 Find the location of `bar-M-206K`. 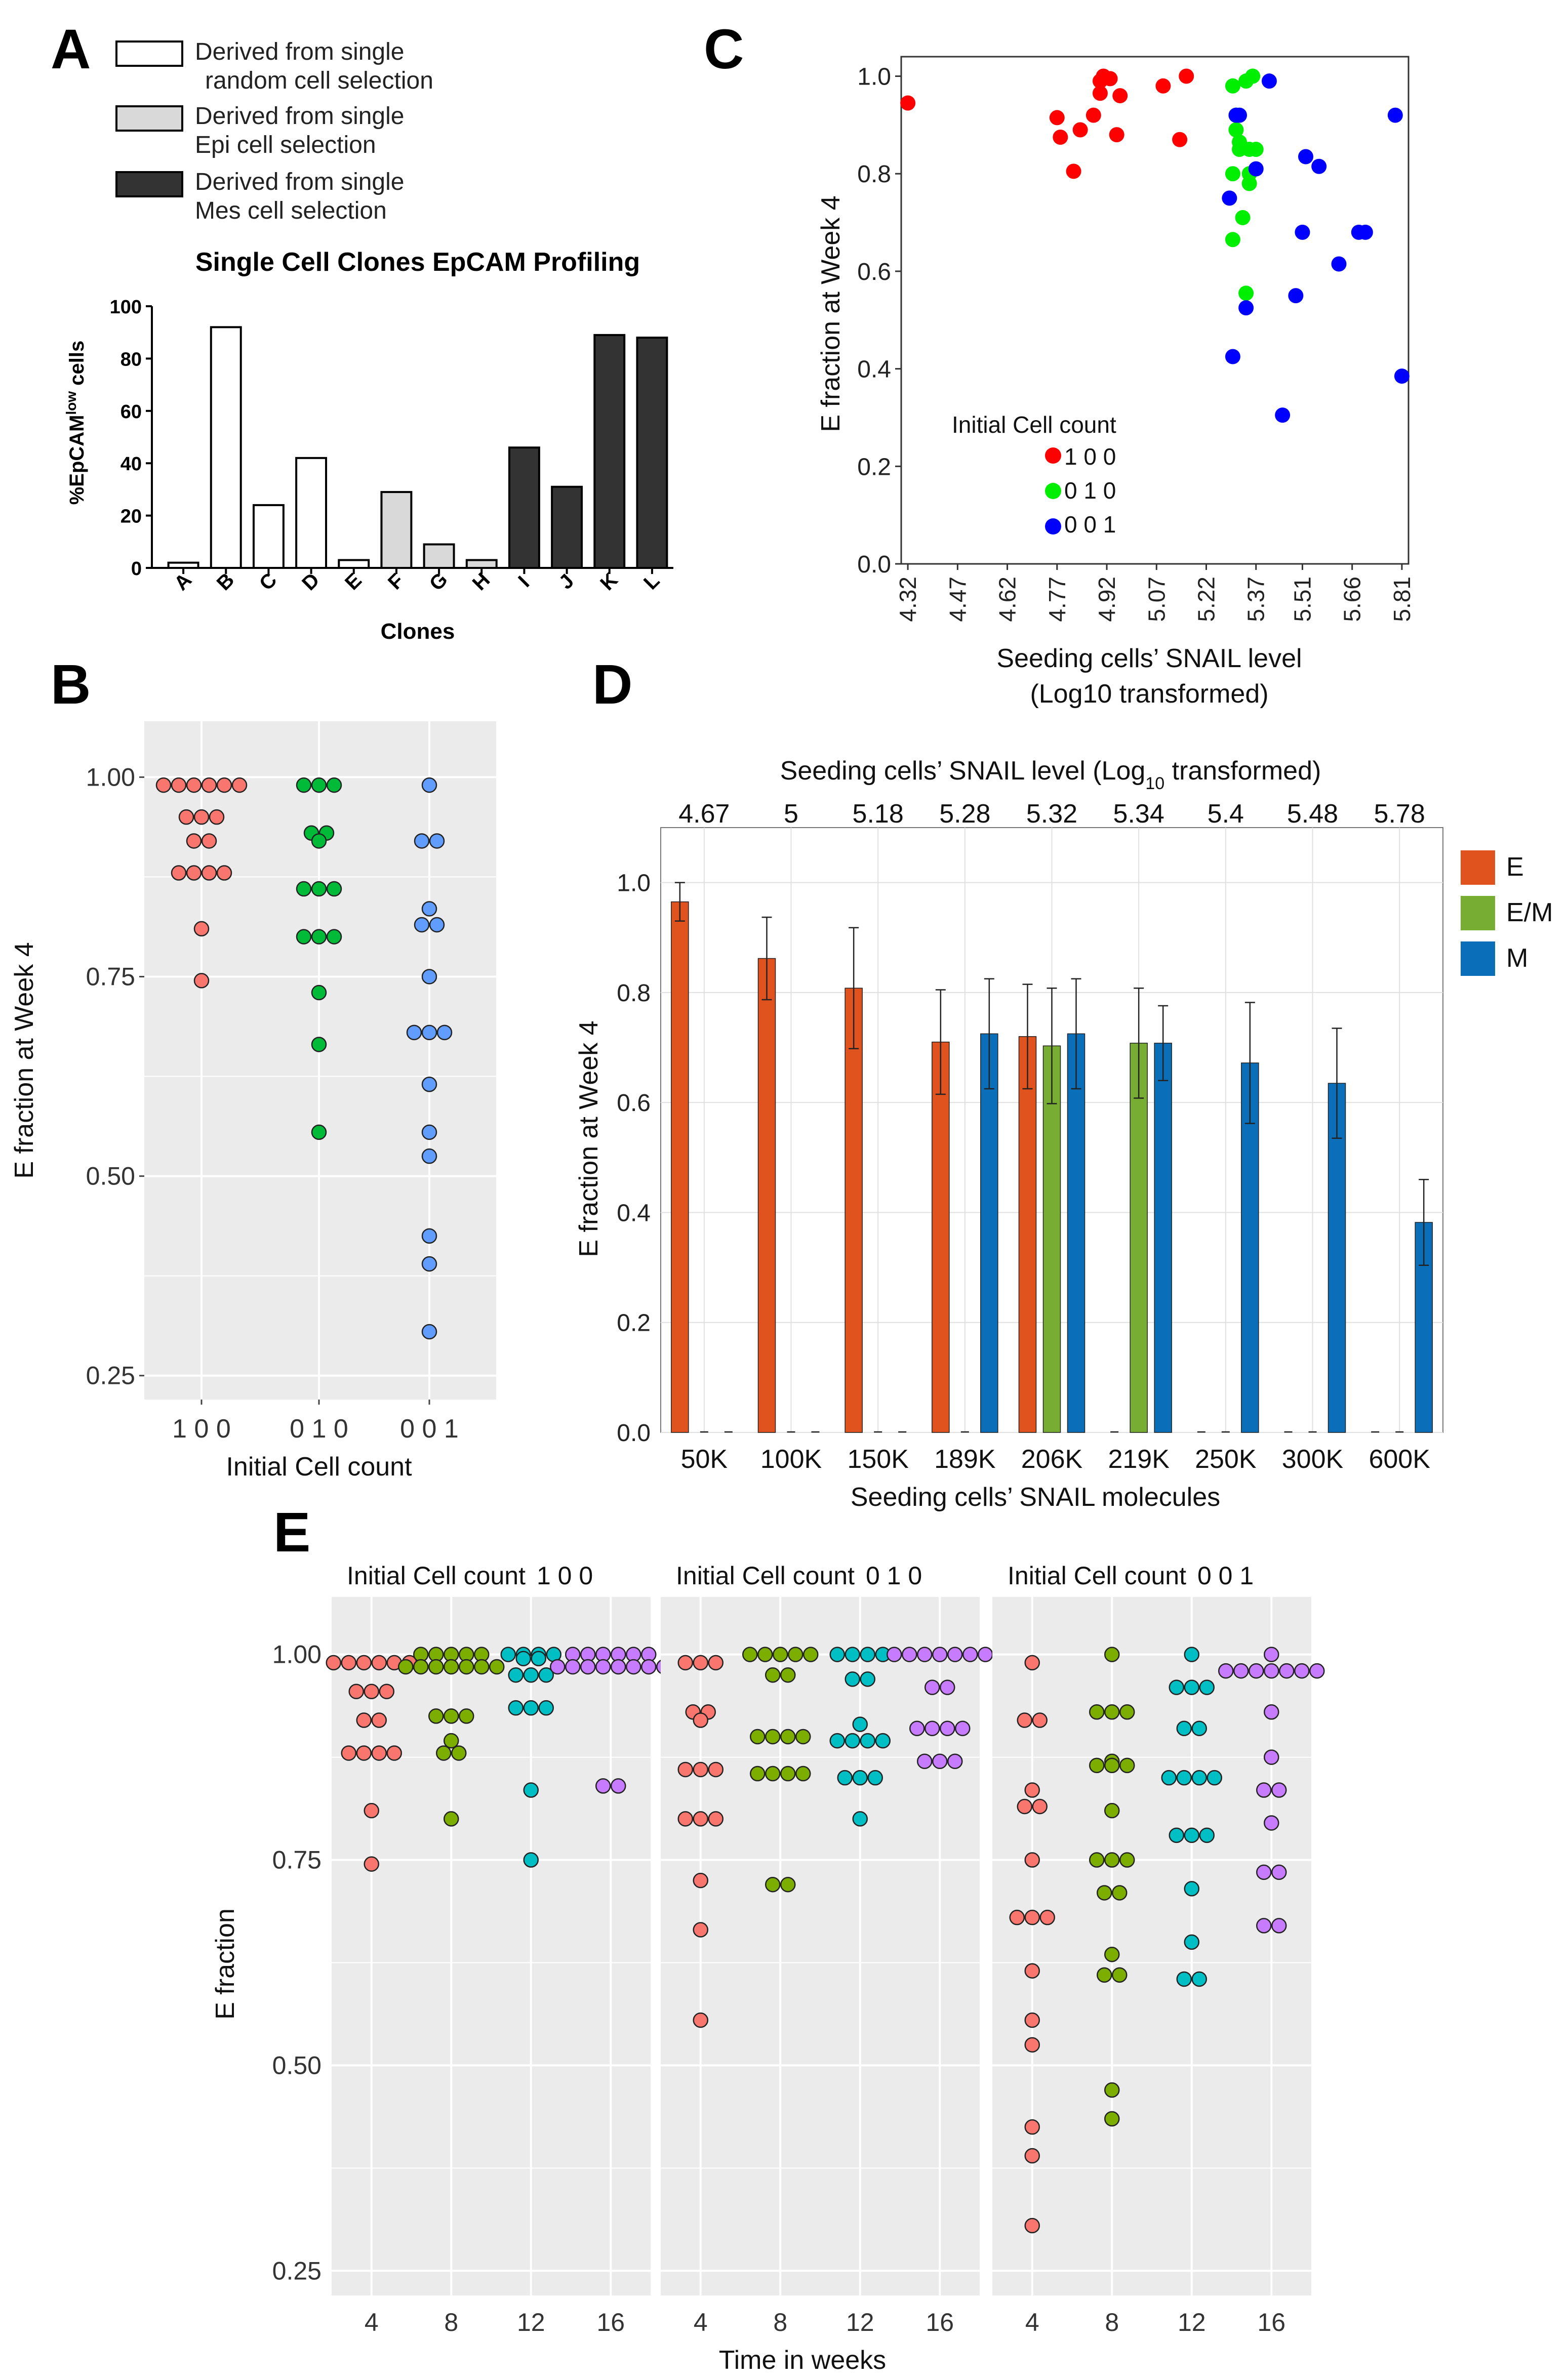

bar-M-206K is located at coordinates (1076, 1233).